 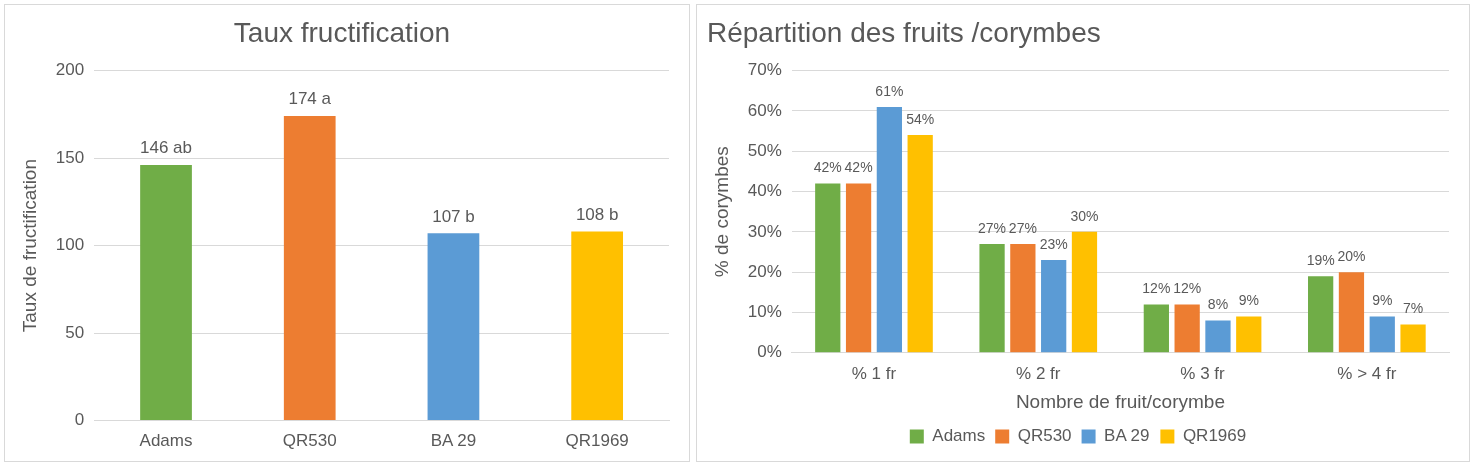 What do you see at coordinates (764, 150) in the screenshot?
I see `y-tick-label: 50%` at bounding box center [764, 150].